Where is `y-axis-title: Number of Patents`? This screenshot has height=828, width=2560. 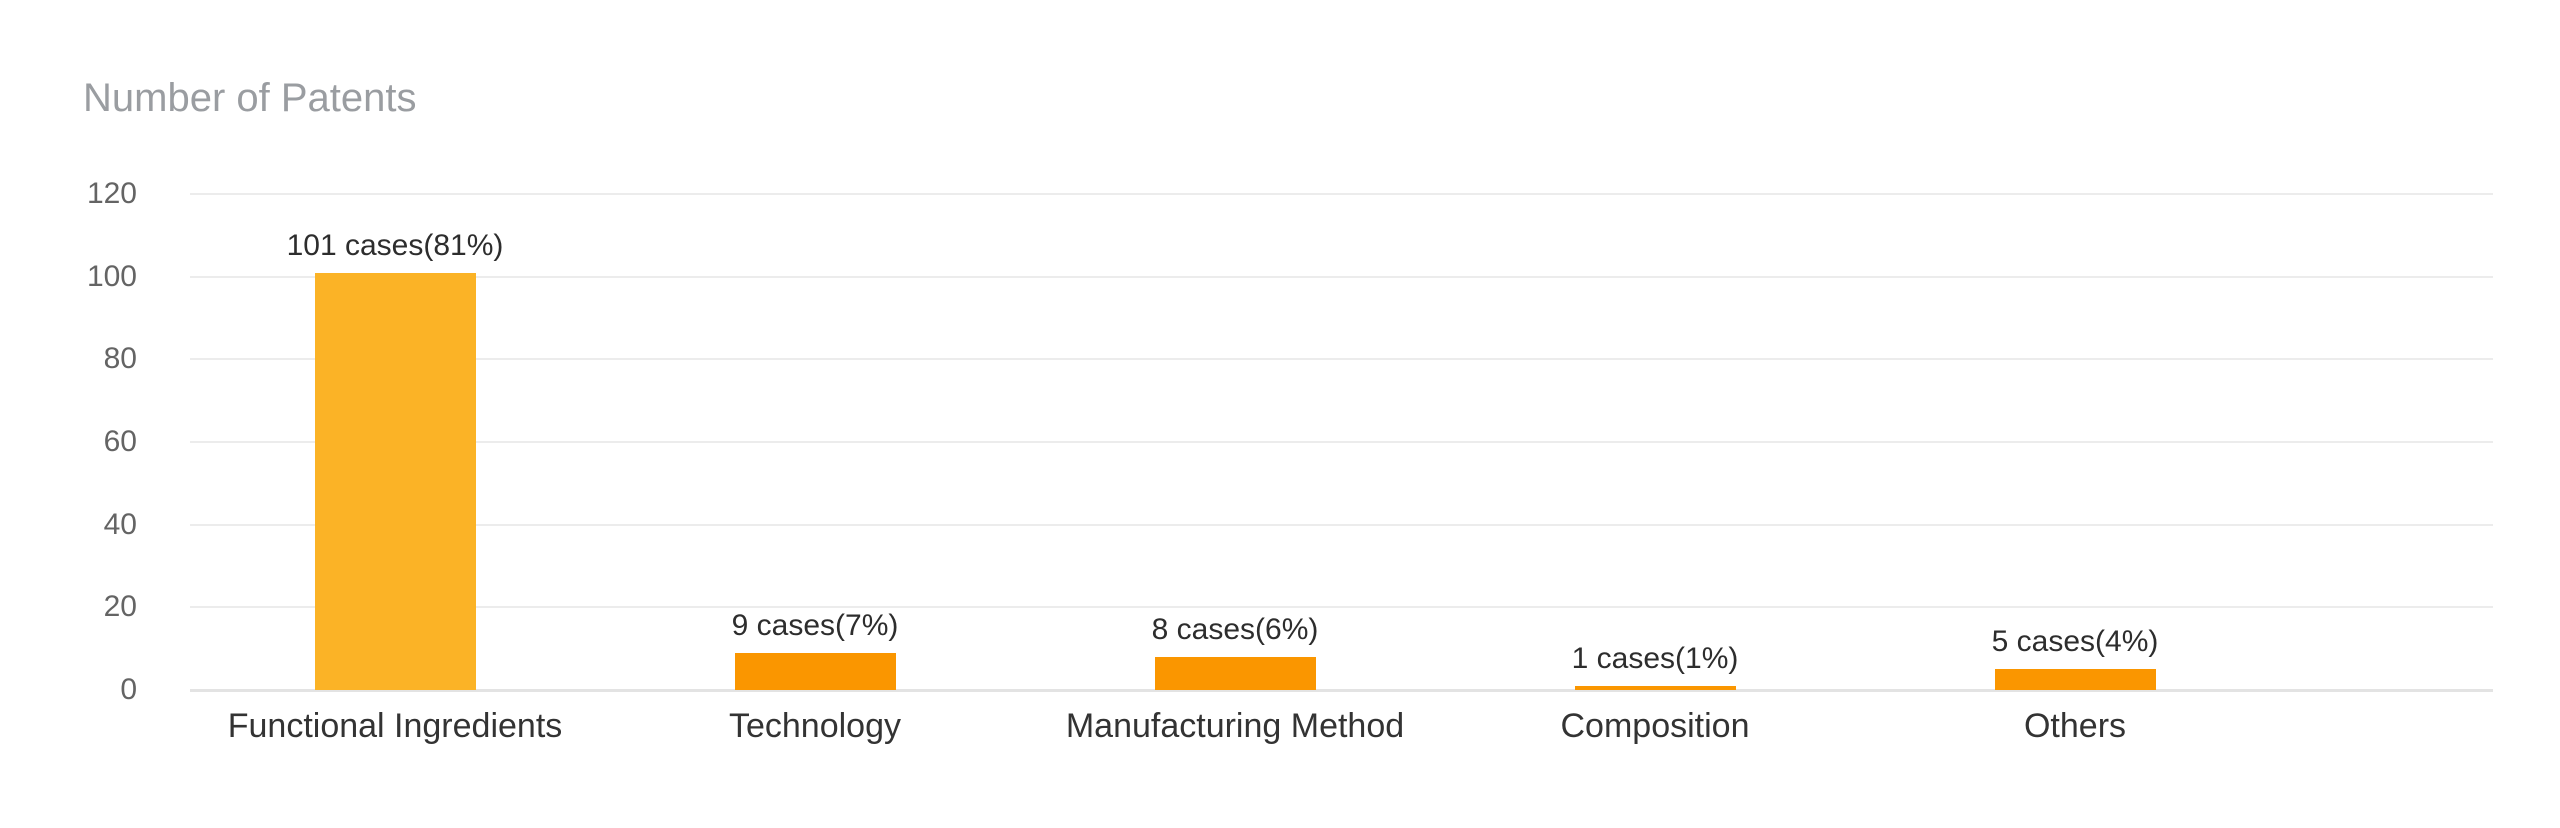 y-axis-title: Number of Patents is located at coordinates (250, 98).